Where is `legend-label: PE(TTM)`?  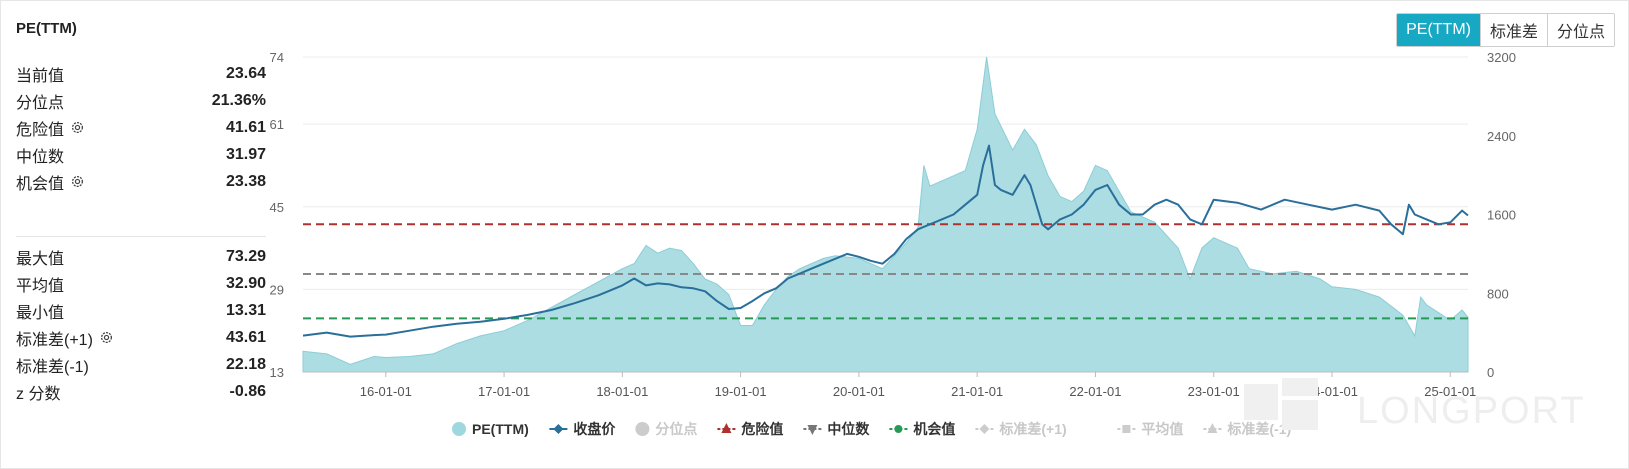 legend-label: PE(TTM) is located at coordinates (500, 429).